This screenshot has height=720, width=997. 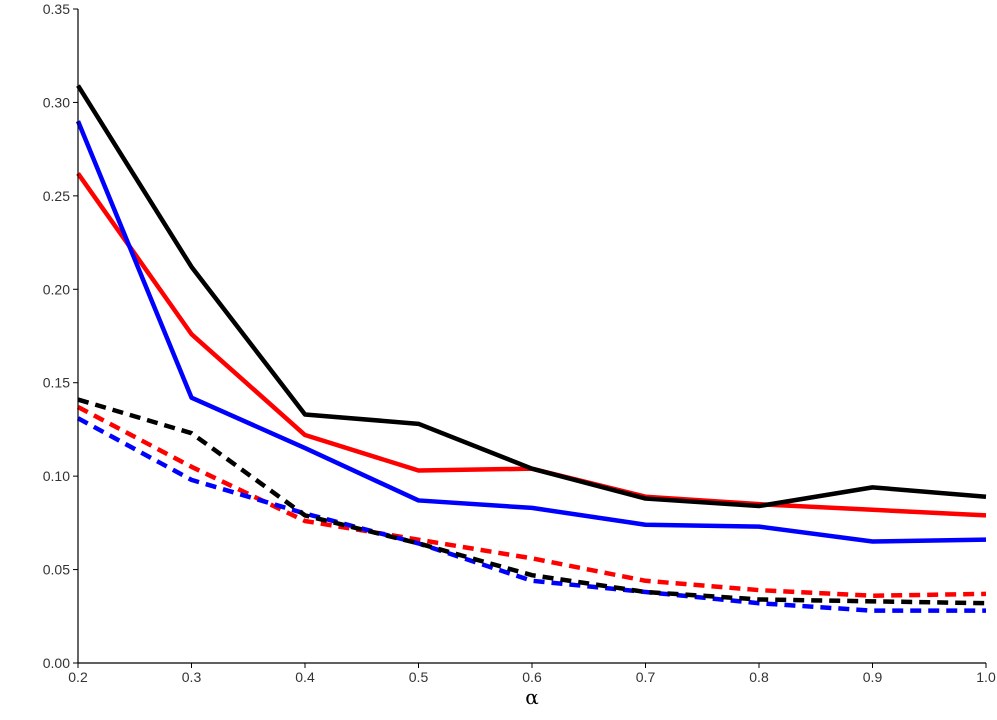 What do you see at coordinates (56, 383) in the screenshot?
I see `y-tick-label: 0.15` at bounding box center [56, 383].